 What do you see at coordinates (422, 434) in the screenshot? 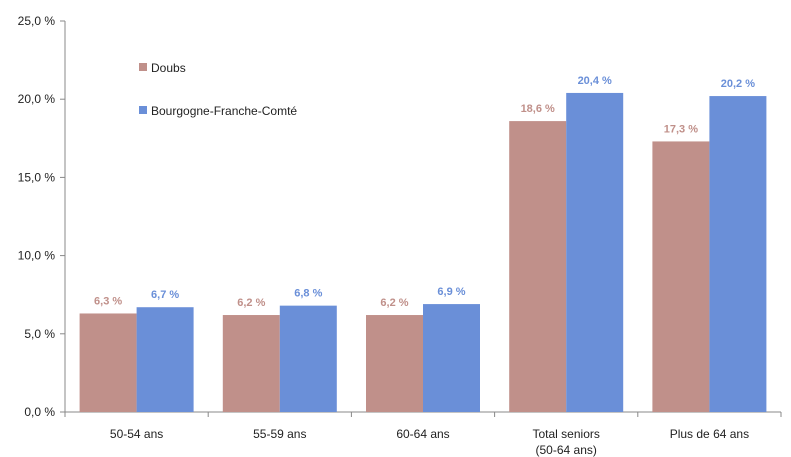
I see `x-tick-label: 60-64 ans` at bounding box center [422, 434].